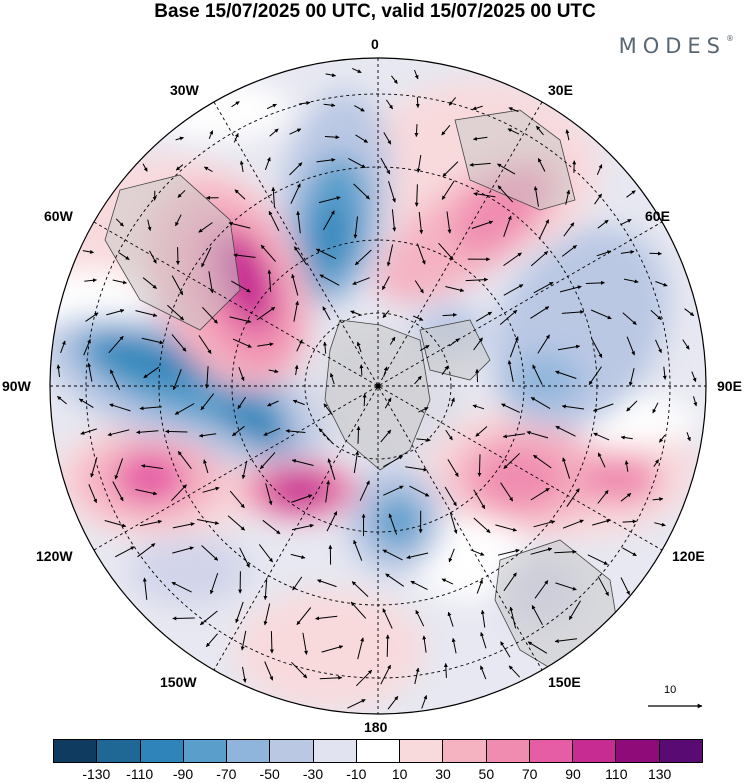  I want to click on colorbar-tick-label: -130, so click(96, 774).